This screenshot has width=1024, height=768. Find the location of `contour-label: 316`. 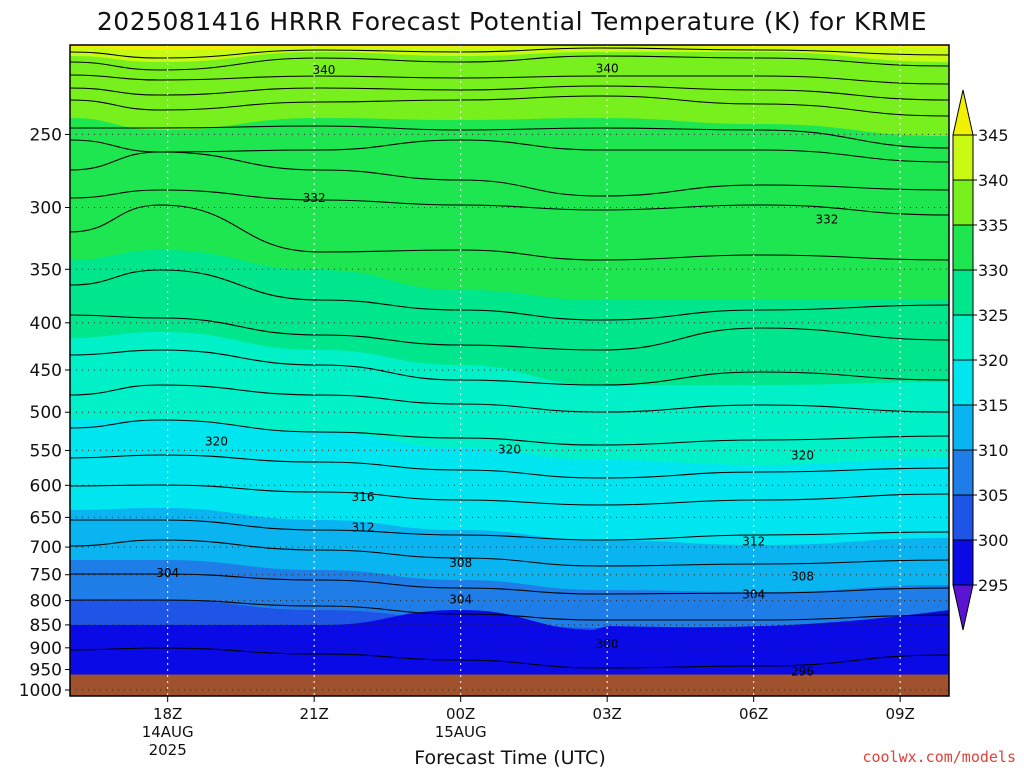

contour-label: 316 is located at coordinates (363, 497).